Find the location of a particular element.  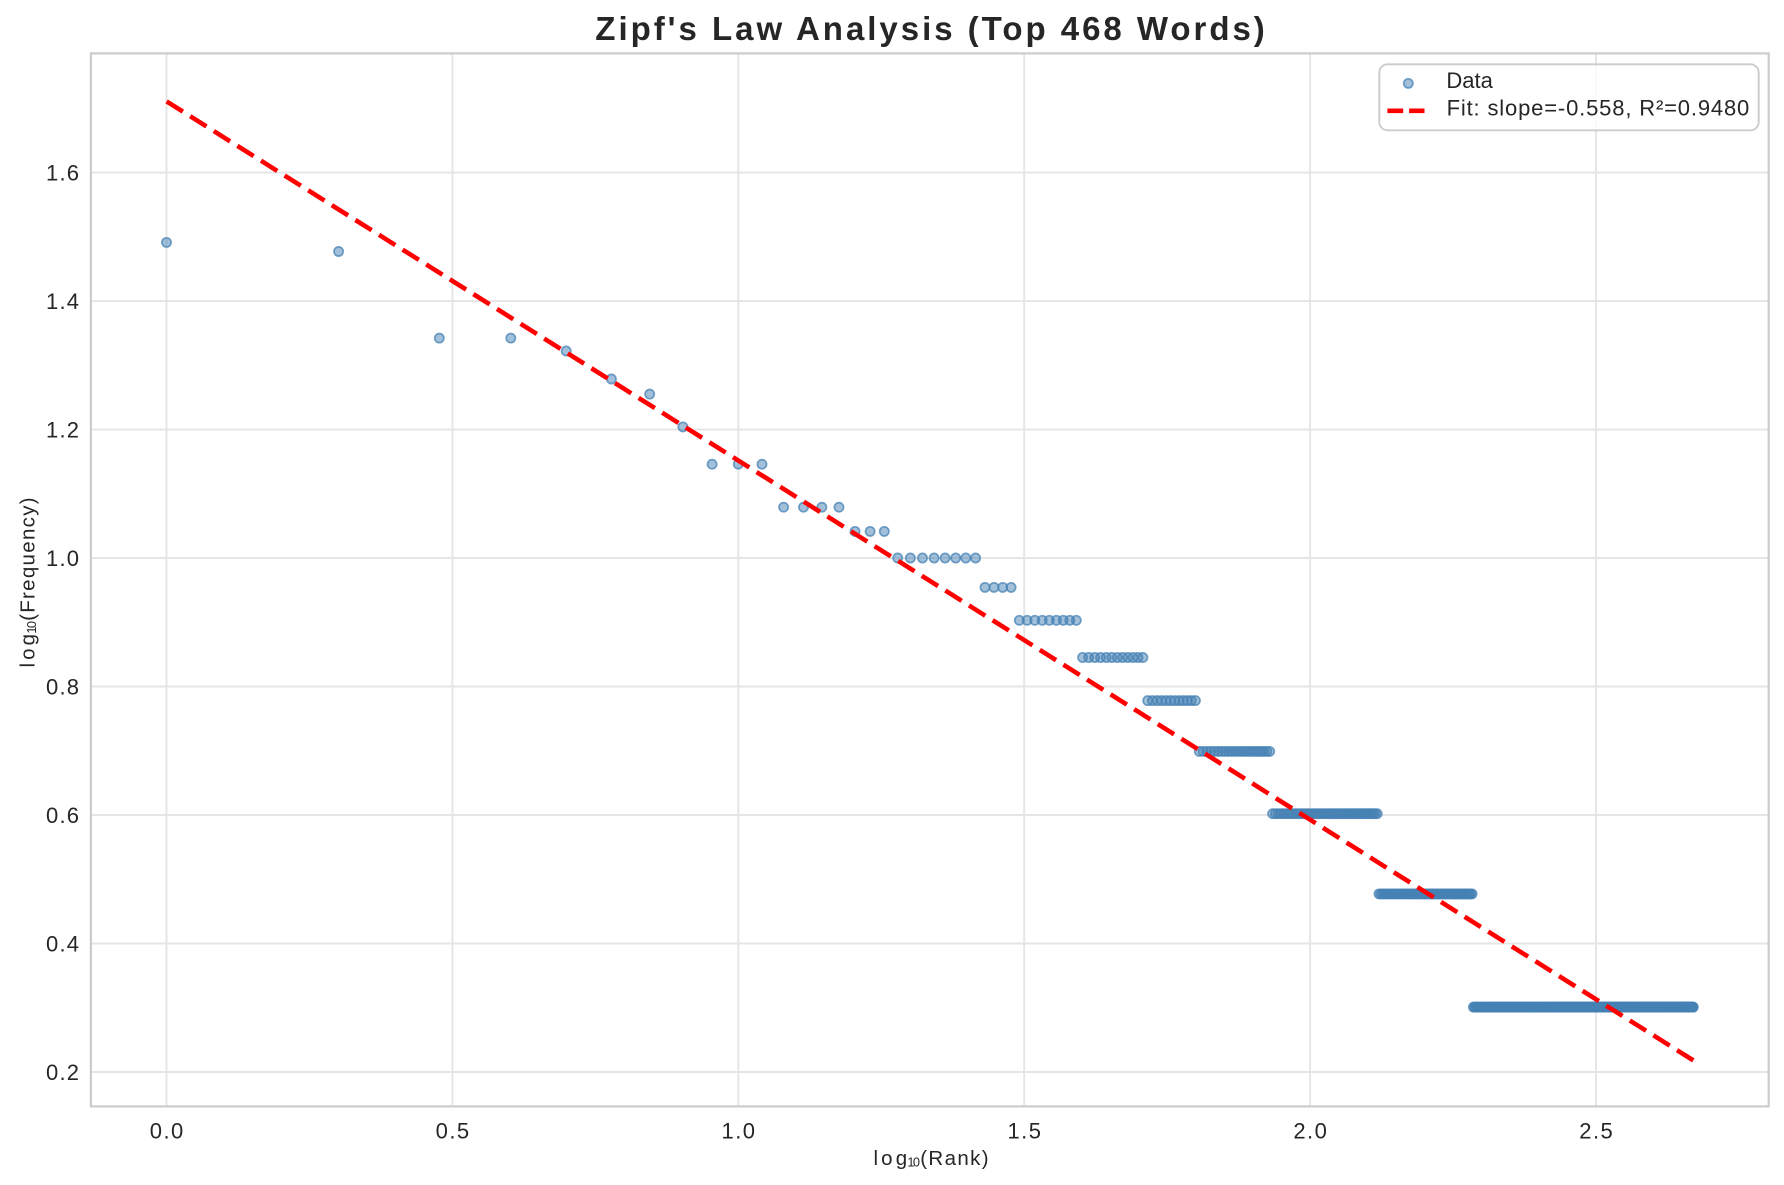

svg-text: 0.6 is located at coordinates (62, 815).